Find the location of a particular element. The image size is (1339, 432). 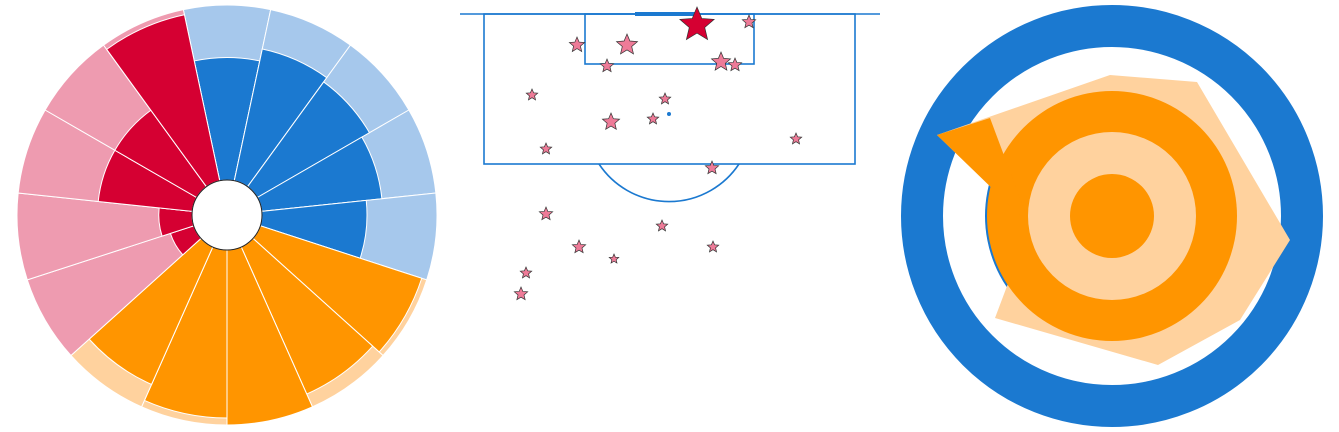

penalty-spot is located at coordinates (669, 114).